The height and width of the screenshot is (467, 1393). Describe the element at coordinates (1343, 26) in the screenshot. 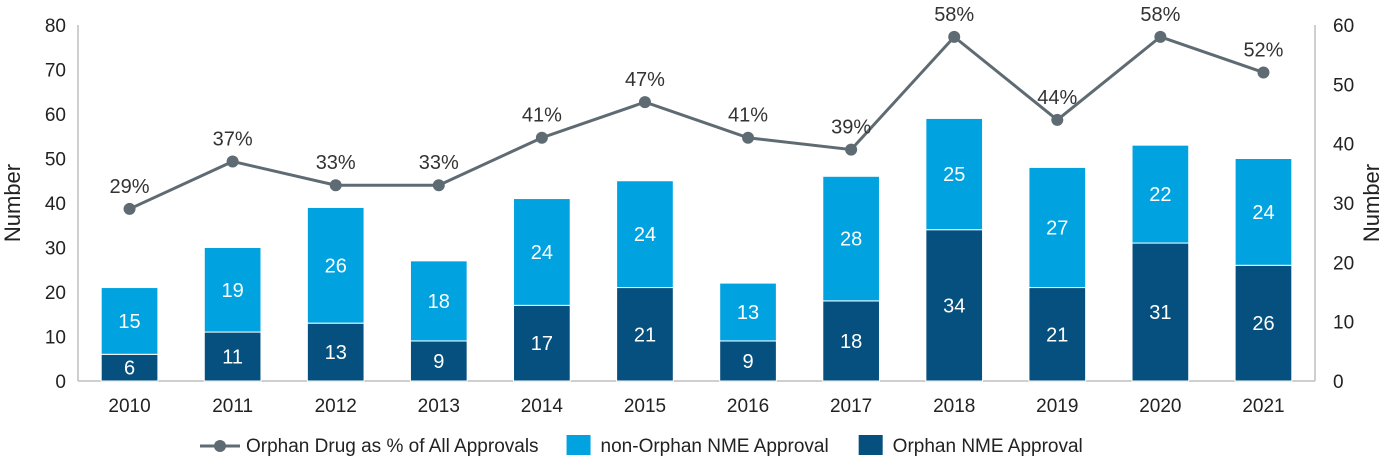

I see `right-tick-label: 60` at that location.